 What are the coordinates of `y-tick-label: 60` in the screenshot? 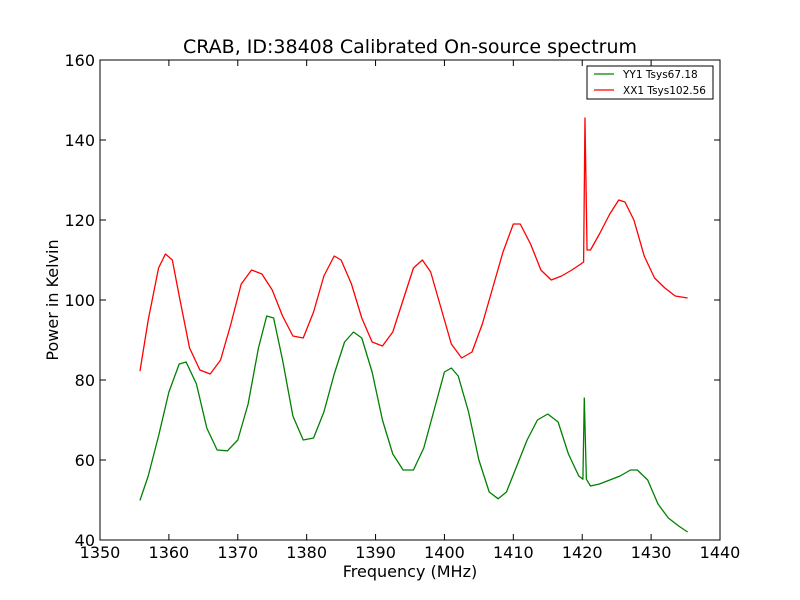 It's located at (85, 460).